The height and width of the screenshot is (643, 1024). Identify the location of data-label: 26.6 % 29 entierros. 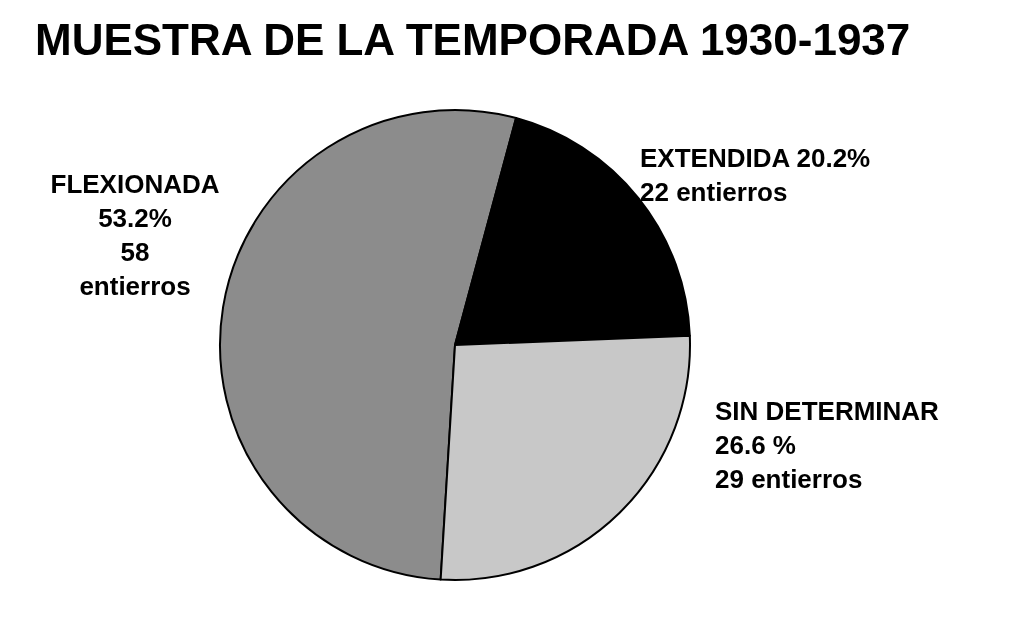
(789, 462).